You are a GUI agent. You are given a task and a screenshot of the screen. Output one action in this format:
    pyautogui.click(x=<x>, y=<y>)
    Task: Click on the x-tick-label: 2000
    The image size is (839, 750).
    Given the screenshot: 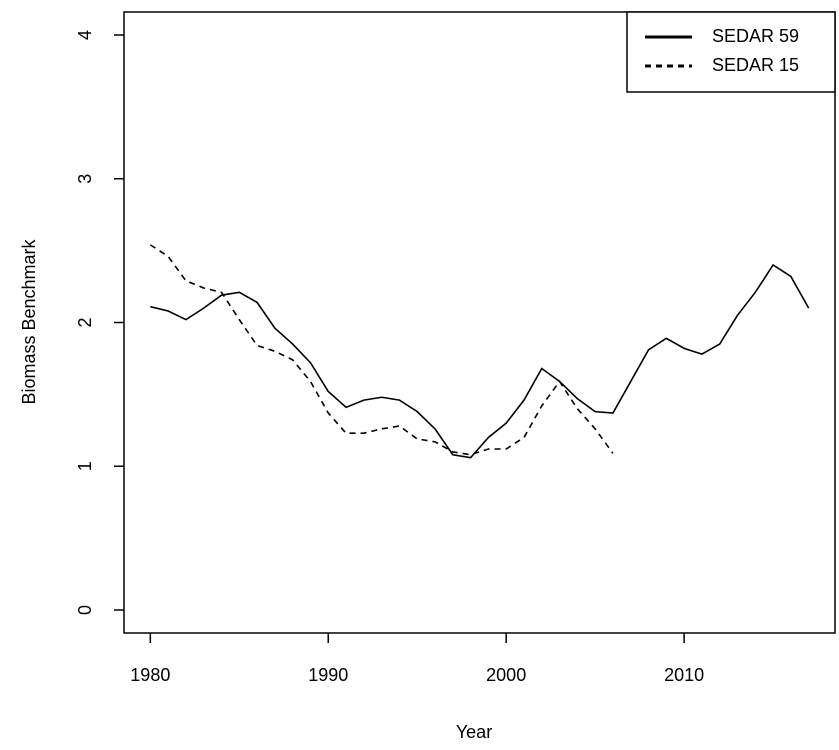 What is the action you would take?
    pyautogui.click(x=506, y=675)
    